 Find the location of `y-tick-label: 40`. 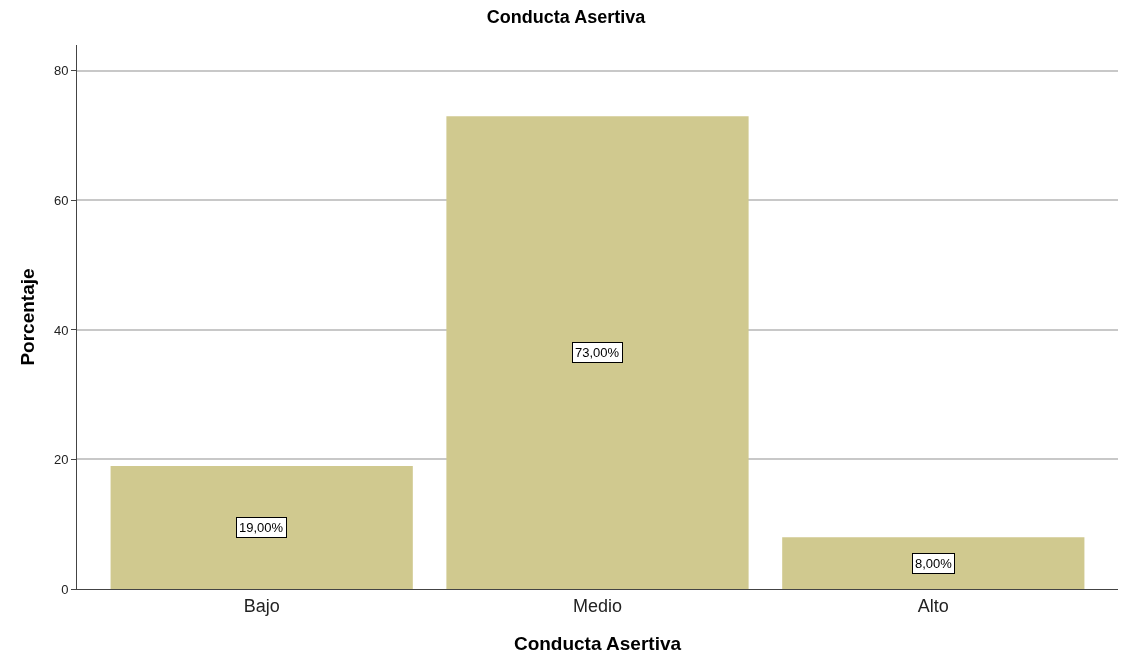

y-tick-label: 40 is located at coordinates (61, 330).